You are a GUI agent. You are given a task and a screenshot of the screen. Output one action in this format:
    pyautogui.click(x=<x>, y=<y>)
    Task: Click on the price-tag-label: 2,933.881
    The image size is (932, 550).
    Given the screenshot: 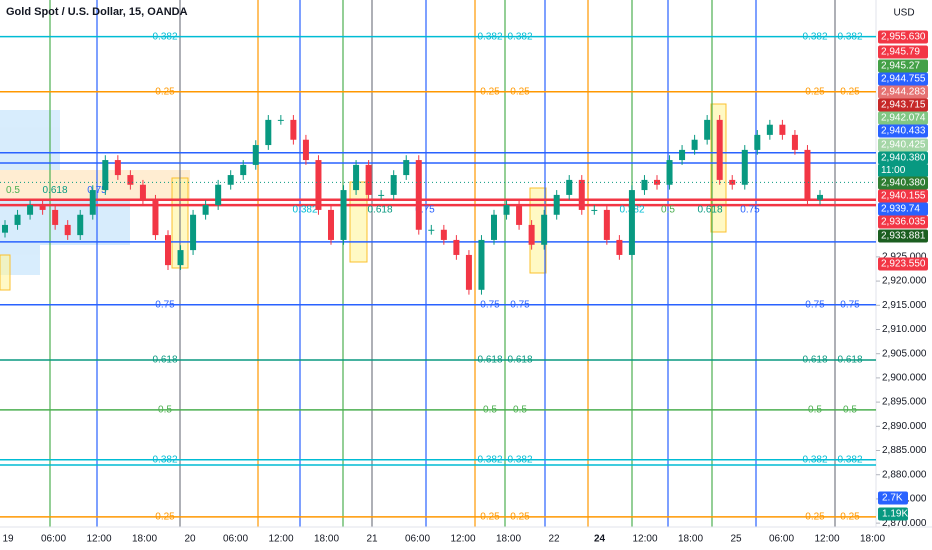 What is the action you would take?
    pyautogui.click(x=903, y=236)
    